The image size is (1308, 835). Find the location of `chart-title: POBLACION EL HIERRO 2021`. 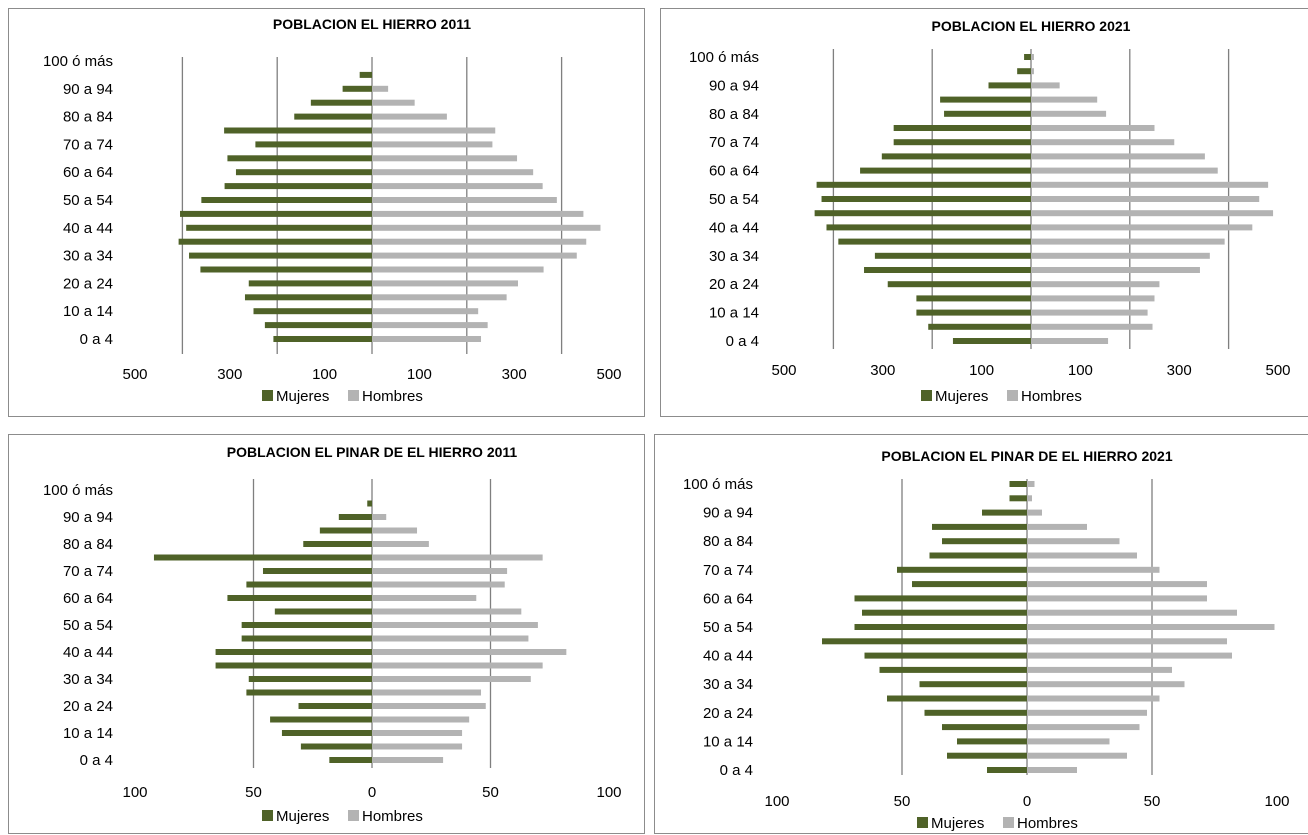

chart-title: POBLACION EL HIERRO 2021 is located at coordinates (1031, 26).